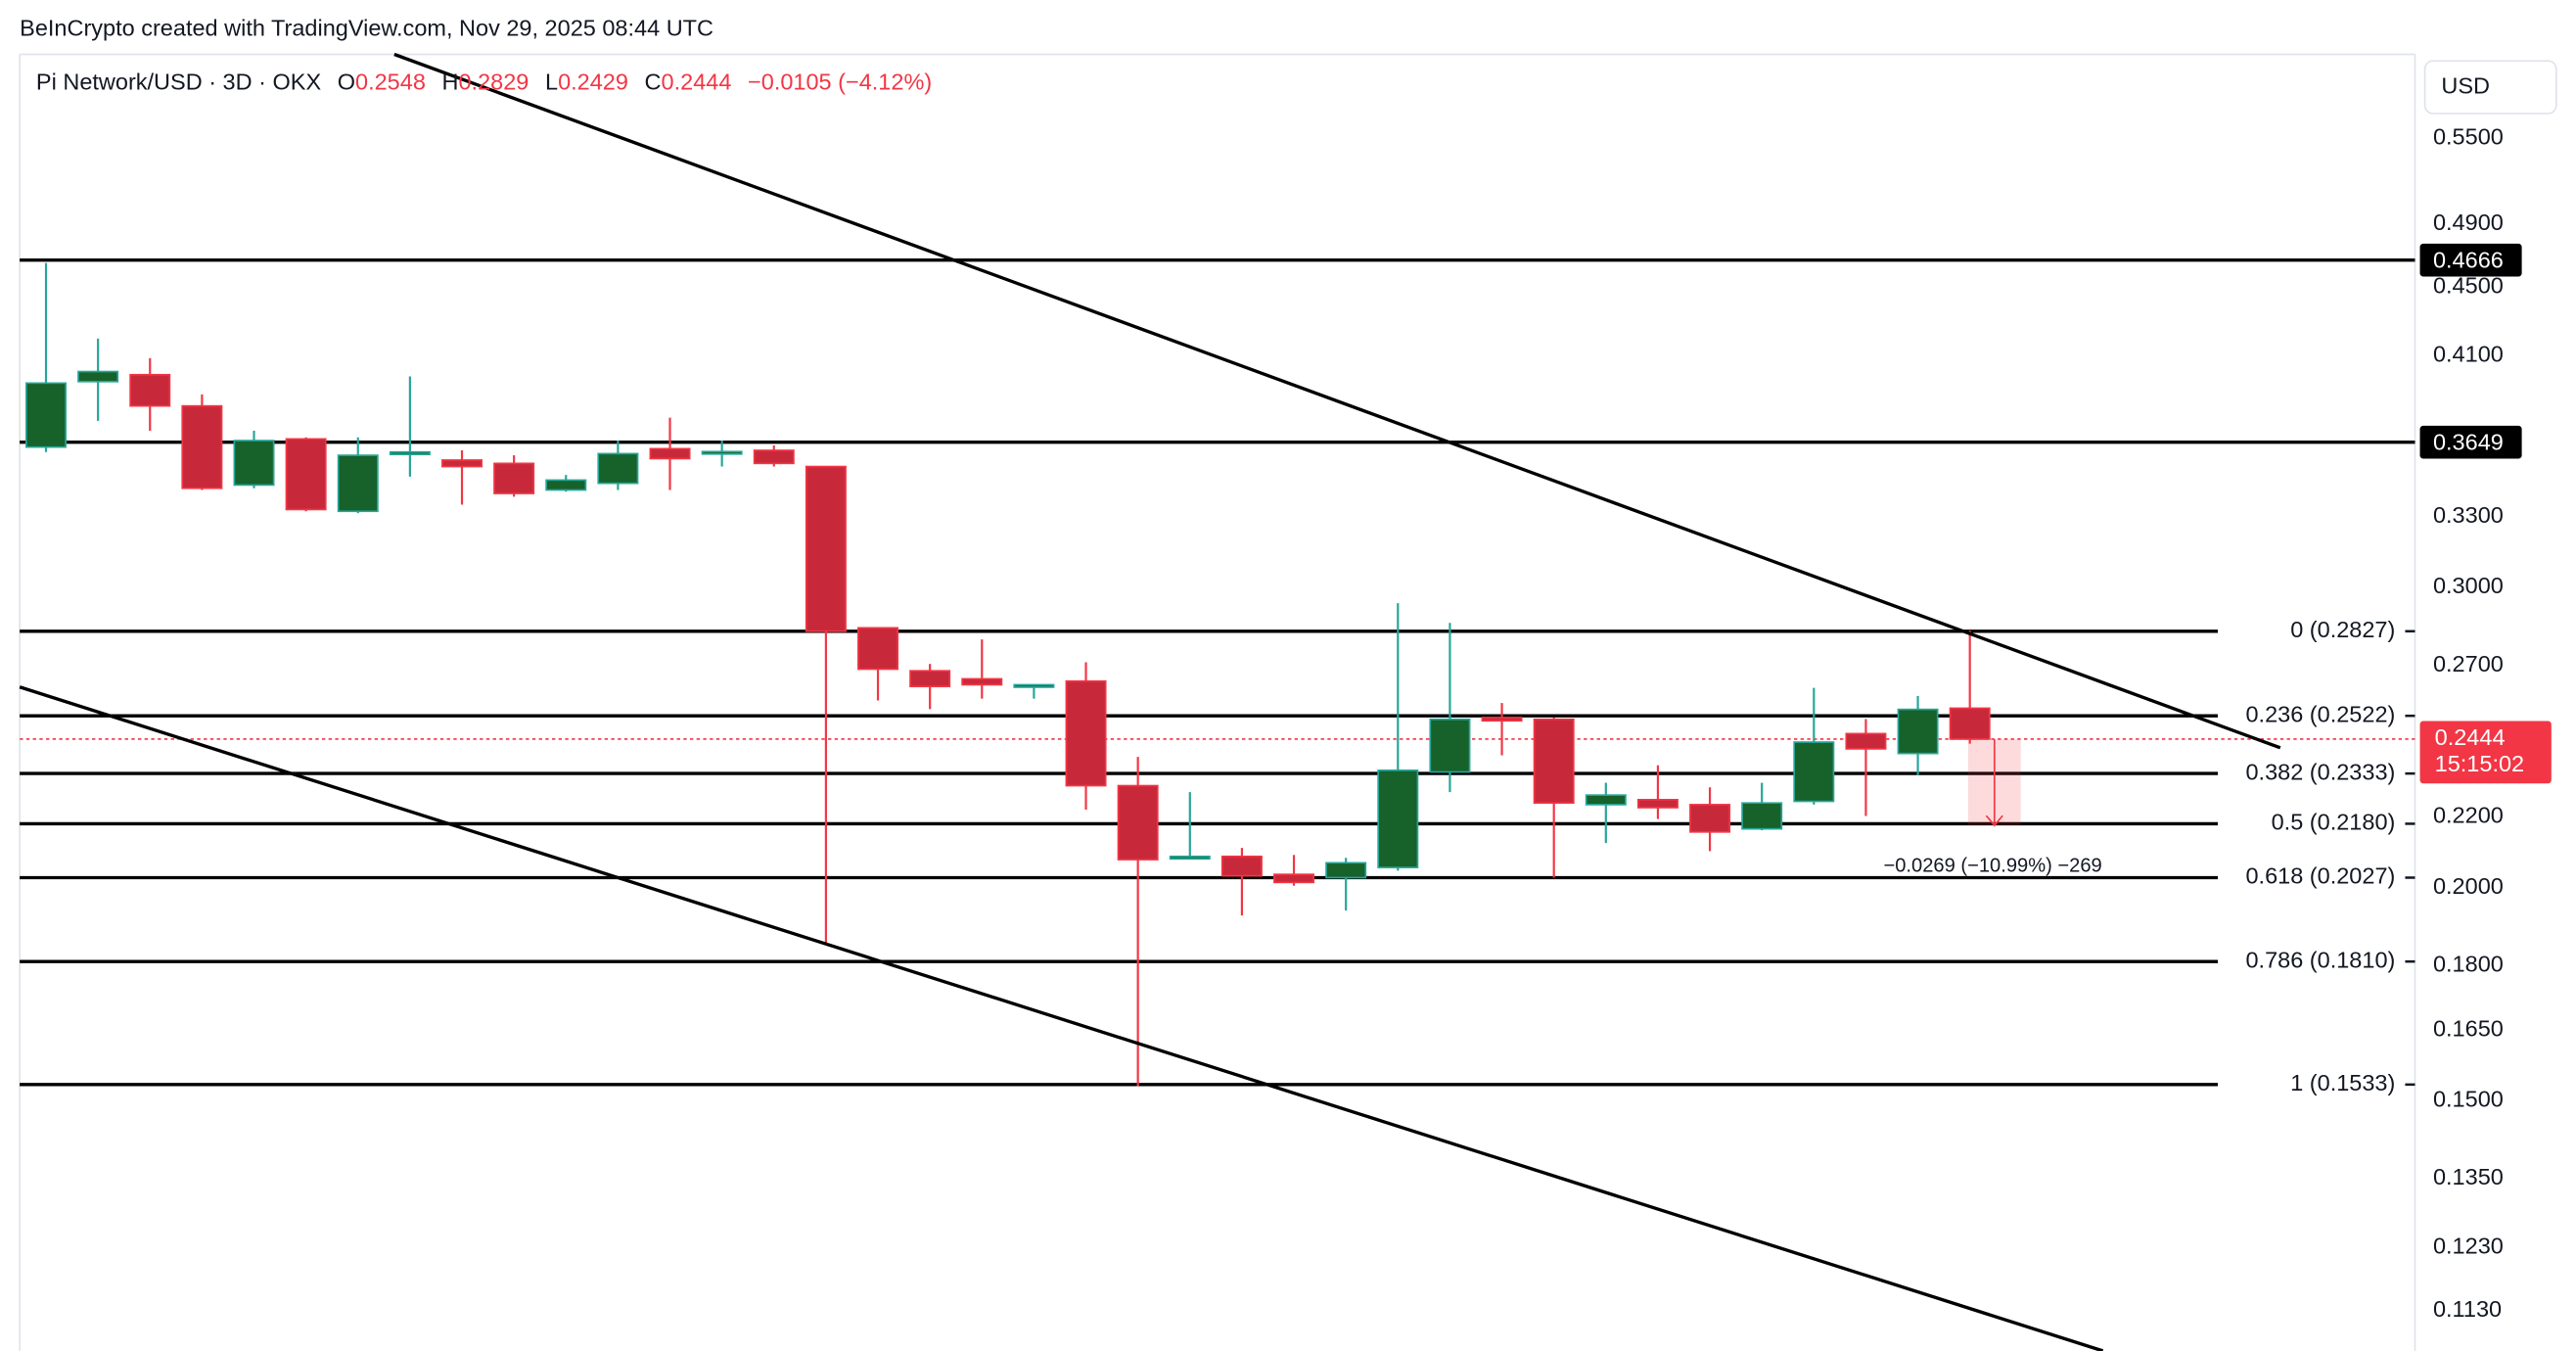 Image resolution: width=2576 pixels, height=1351 pixels. What do you see at coordinates (2468, 136) in the screenshot?
I see `y-tick-label: 0.5500` at bounding box center [2468, 136].